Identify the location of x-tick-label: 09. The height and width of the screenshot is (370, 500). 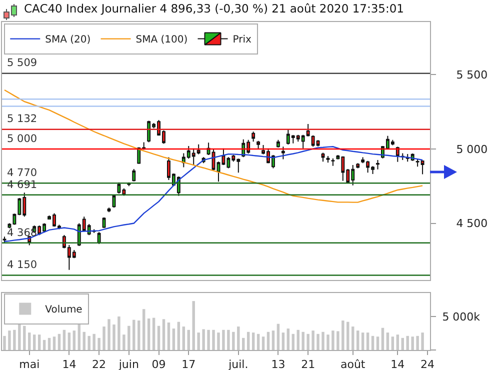
(159, 364).